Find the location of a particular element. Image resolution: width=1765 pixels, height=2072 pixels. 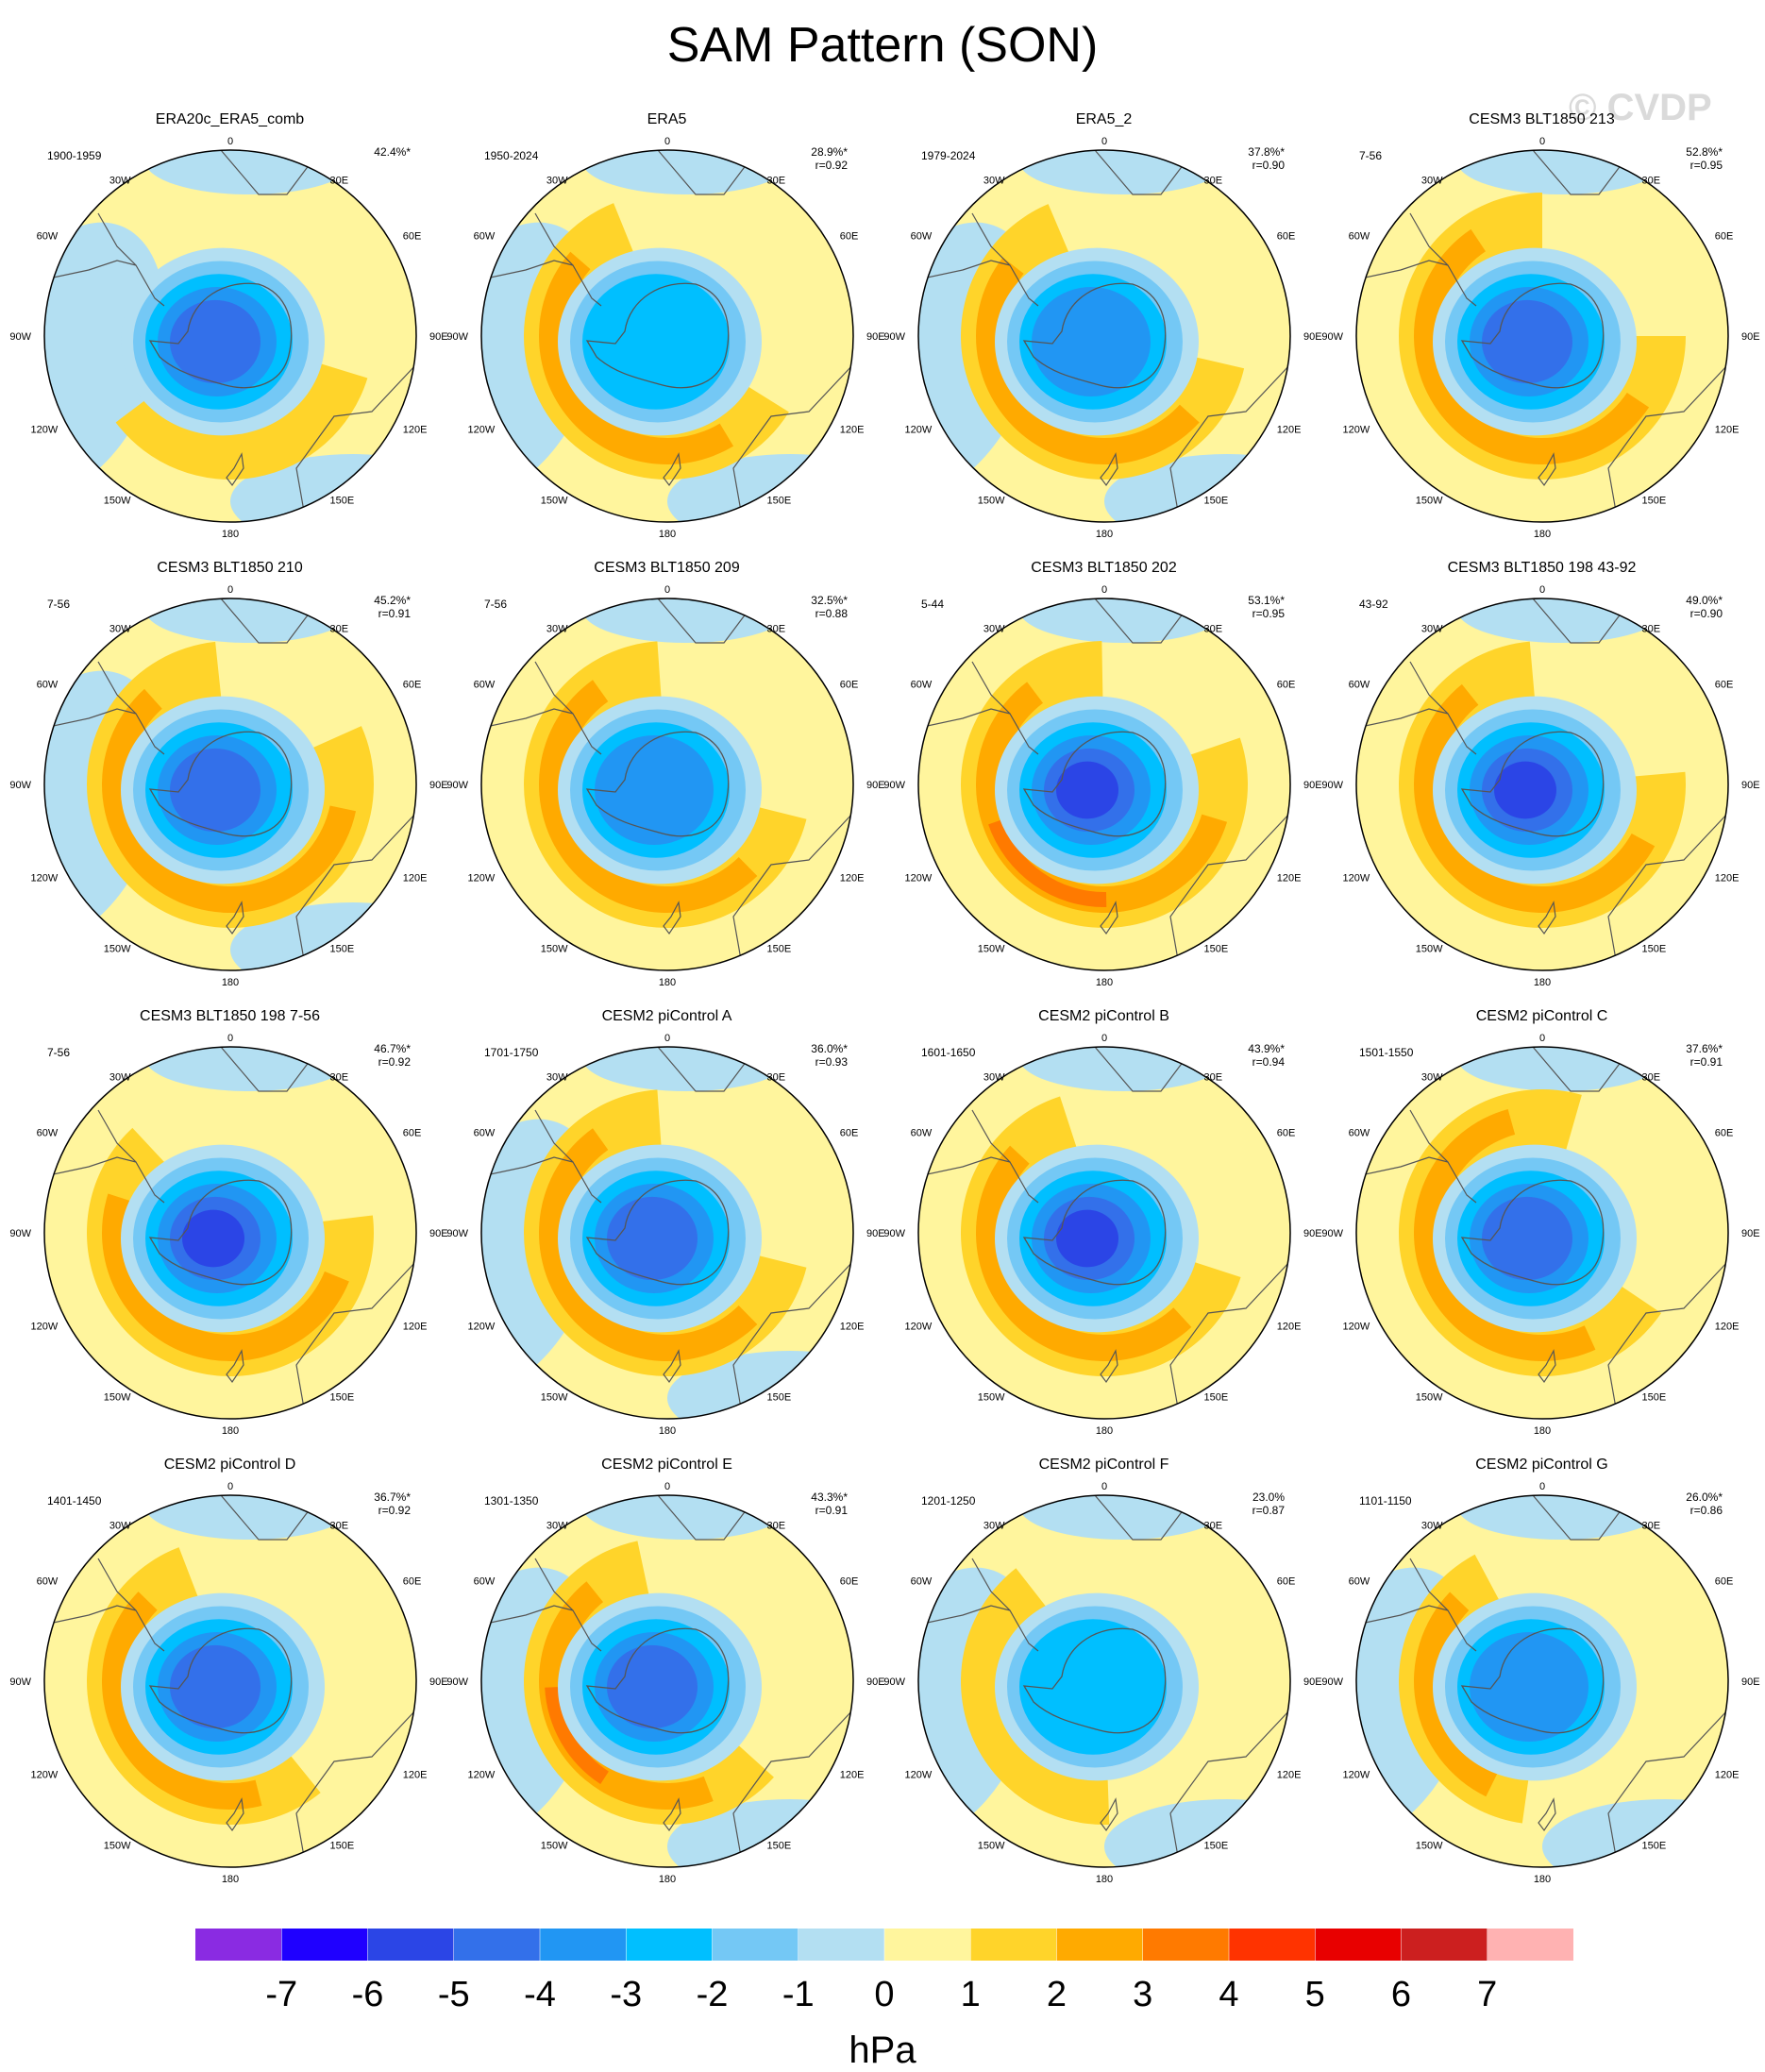

colorbar-tick-label: 0 is located at coordinates (884, 1994).